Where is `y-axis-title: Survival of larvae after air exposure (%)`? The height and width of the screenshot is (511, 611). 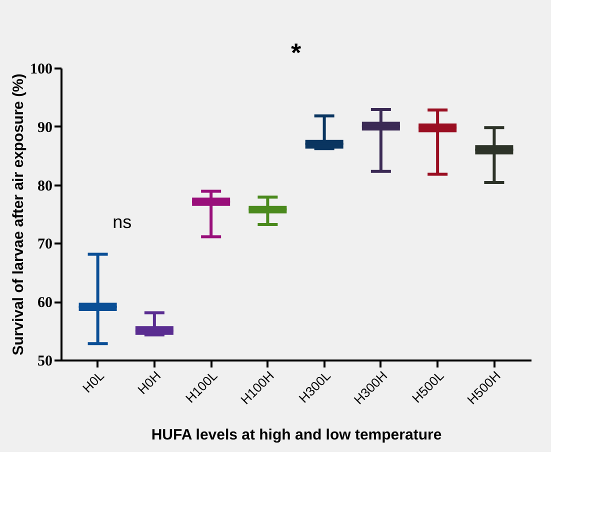
y-axis-title: Survival of larvae after air exposure (%) is located at coordinates (18, 215).